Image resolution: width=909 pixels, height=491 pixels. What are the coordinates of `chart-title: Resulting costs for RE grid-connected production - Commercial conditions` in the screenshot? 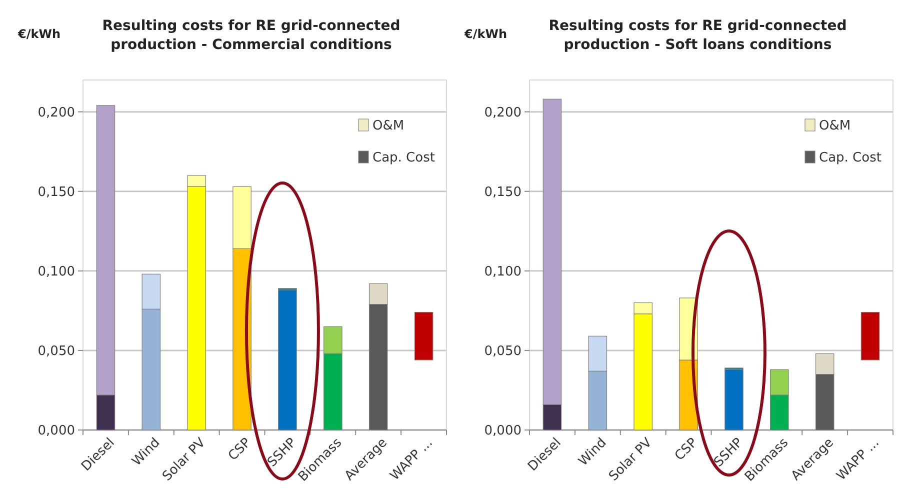 It's located at (251, 35).